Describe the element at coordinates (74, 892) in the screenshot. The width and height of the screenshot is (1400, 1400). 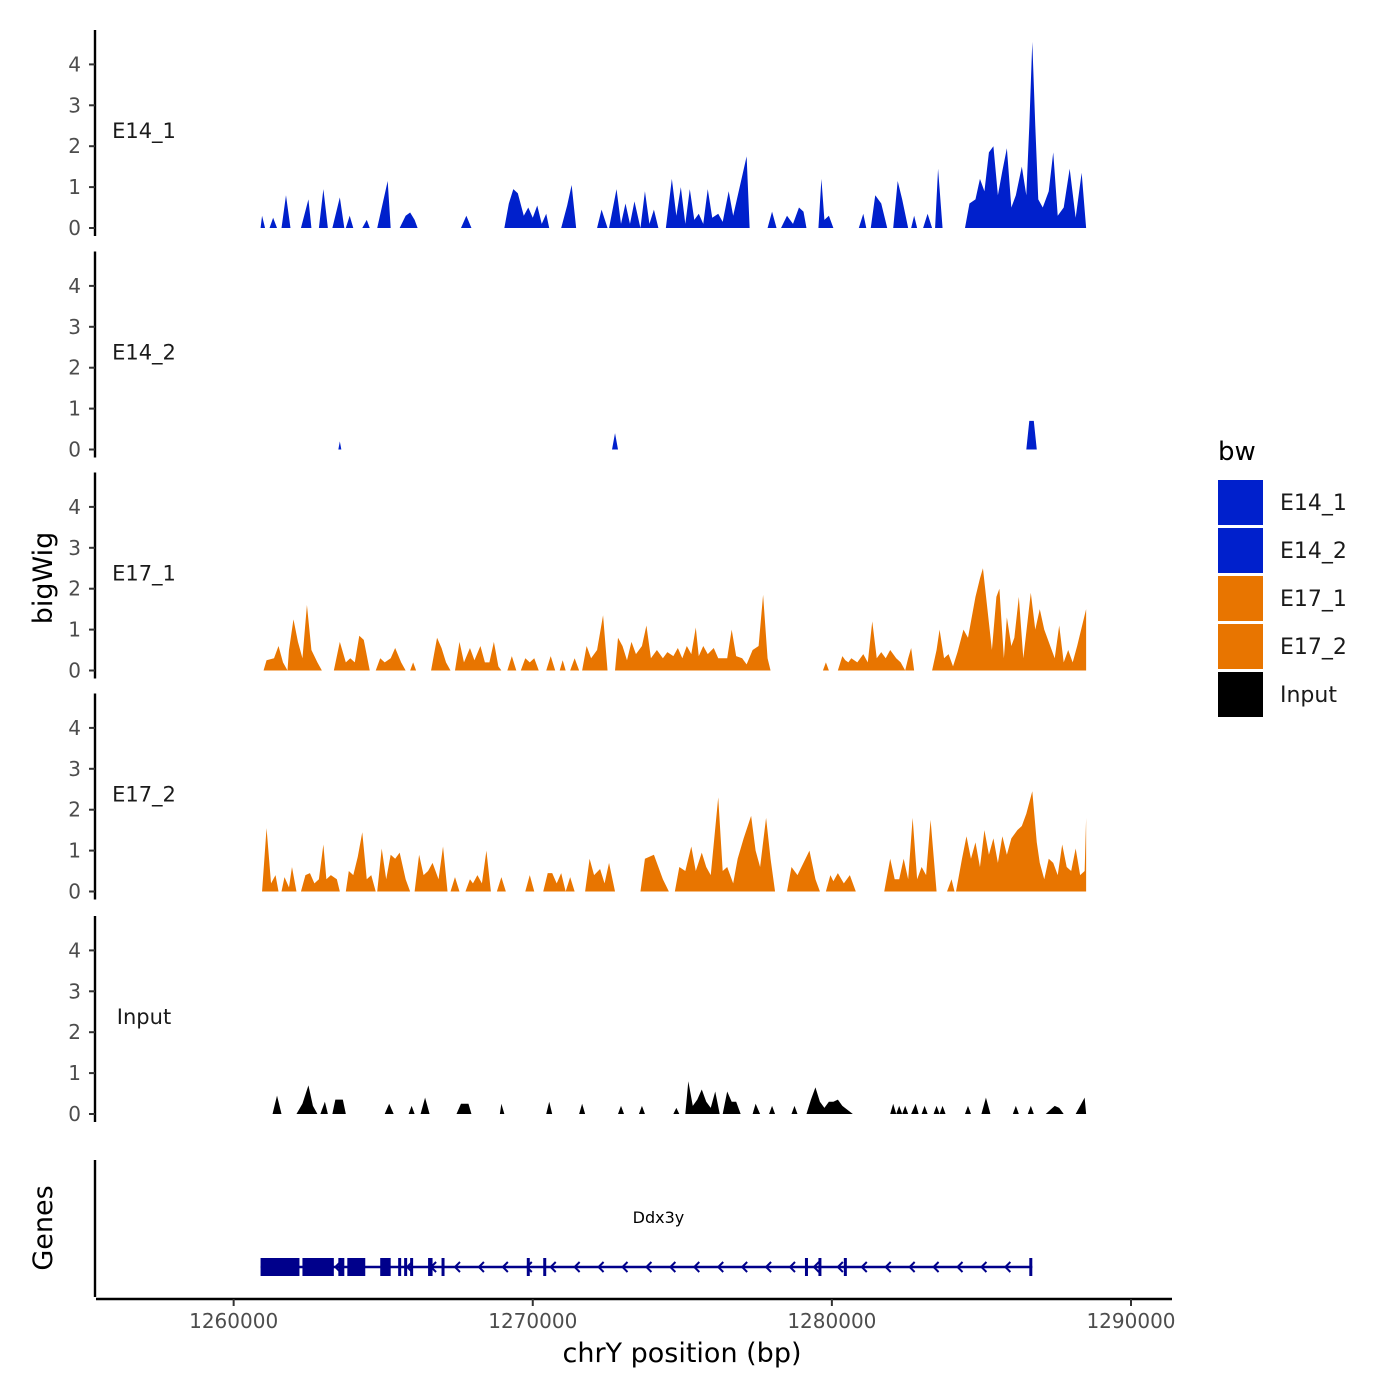
I see `y-tick-label-e17-2-0: 0` at that location.